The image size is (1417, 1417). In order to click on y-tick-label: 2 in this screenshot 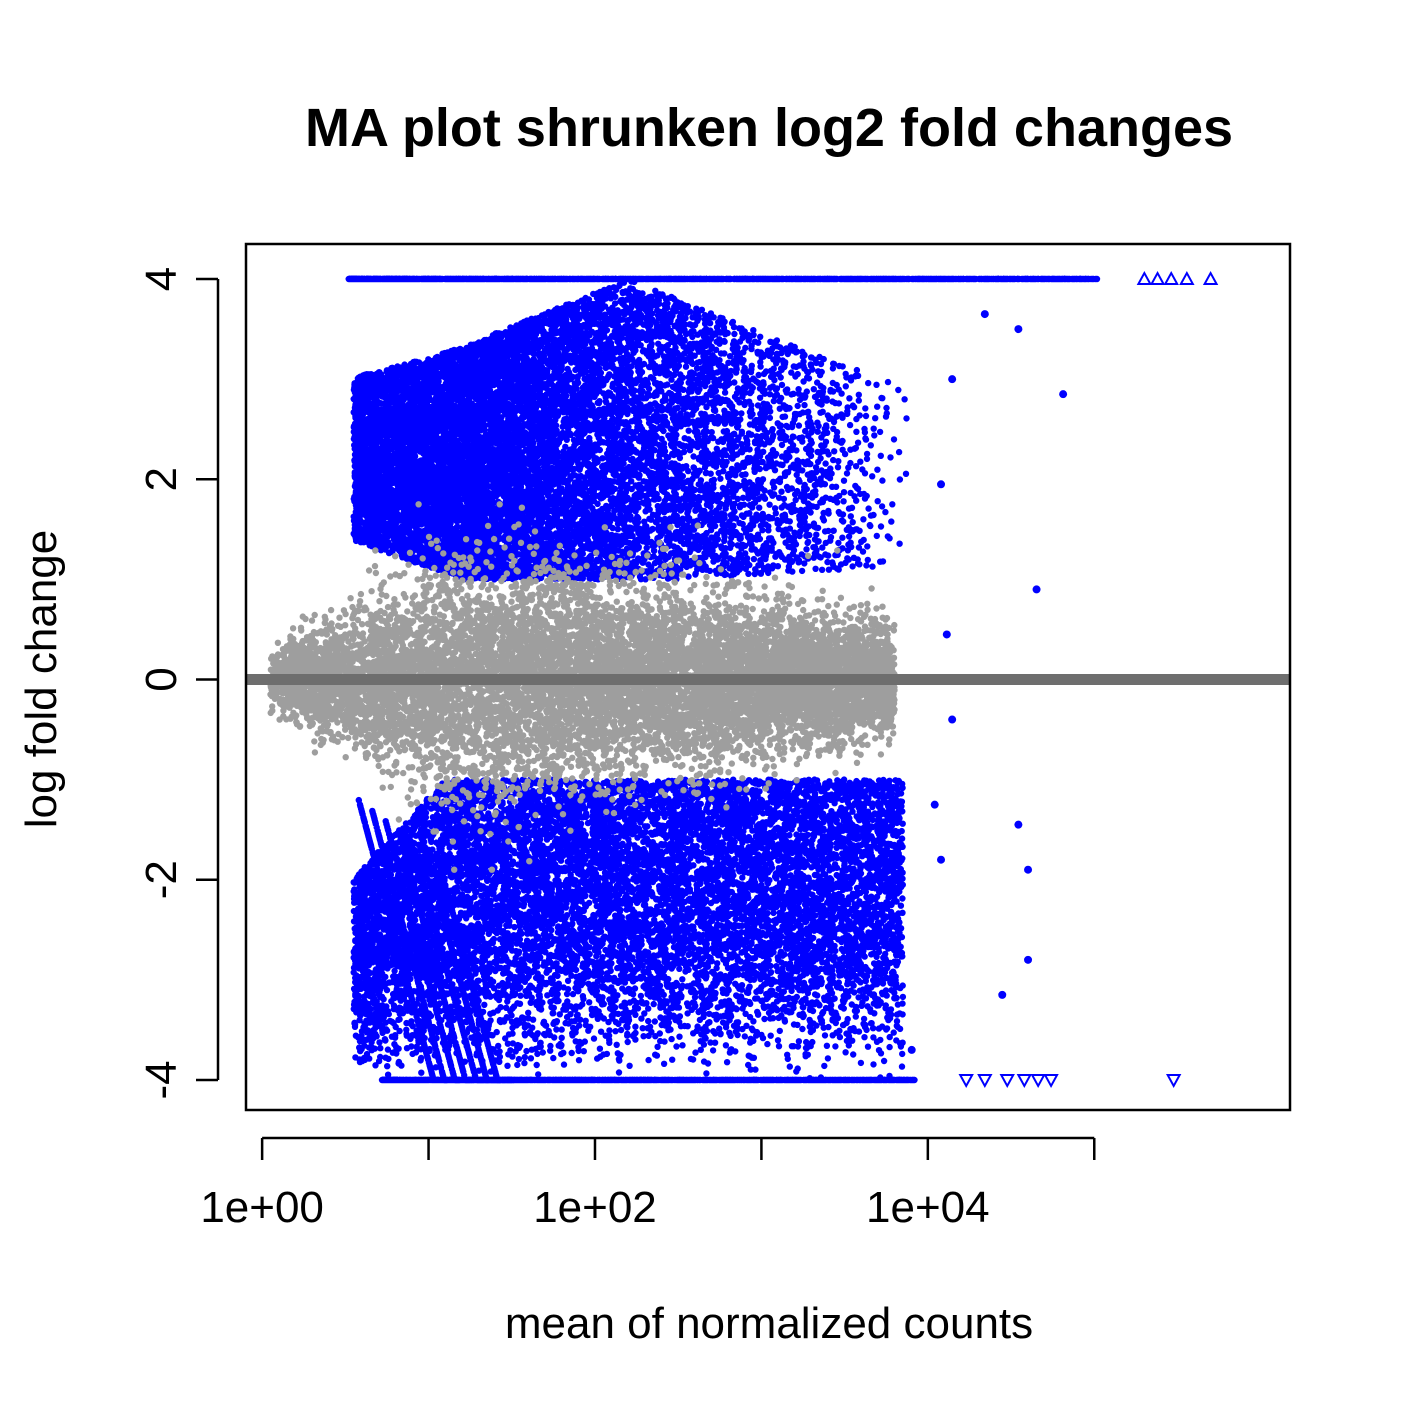, I will do `click(161, 479)`.